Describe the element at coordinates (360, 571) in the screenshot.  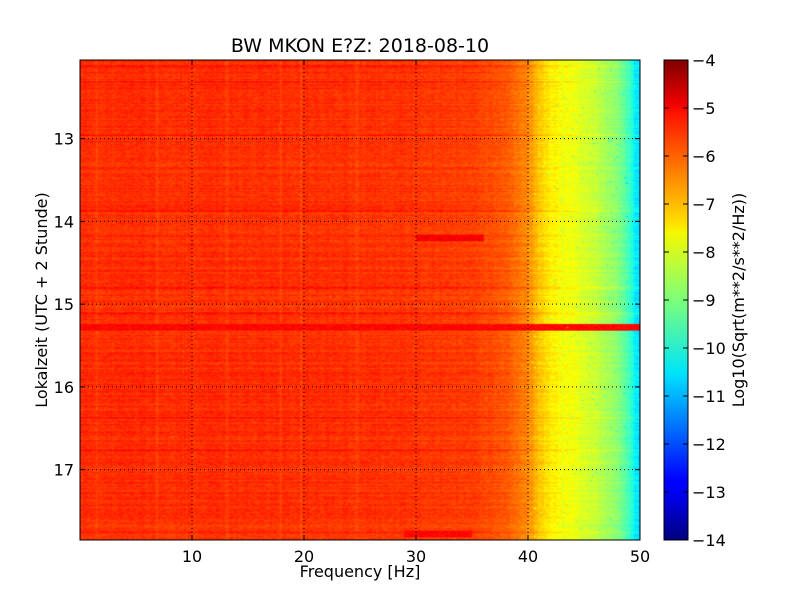
I see `x-axis-label: Frequency [Hz]` at that location.